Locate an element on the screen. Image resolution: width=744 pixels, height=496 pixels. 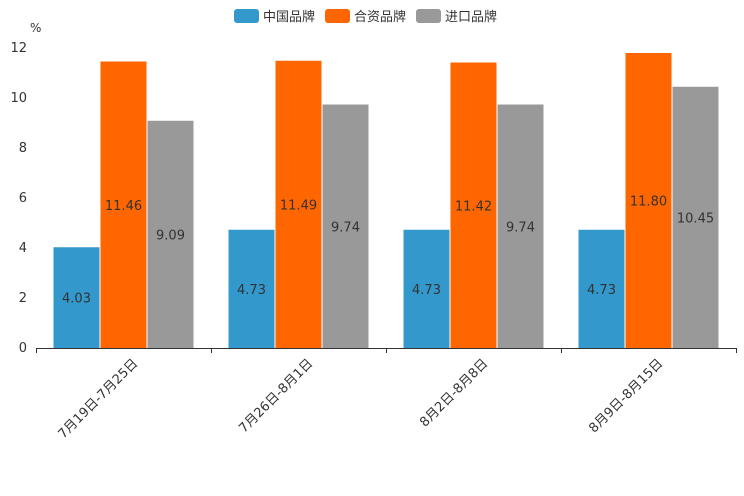
y-tick-label: 6 is located at coordinates (23, 198).